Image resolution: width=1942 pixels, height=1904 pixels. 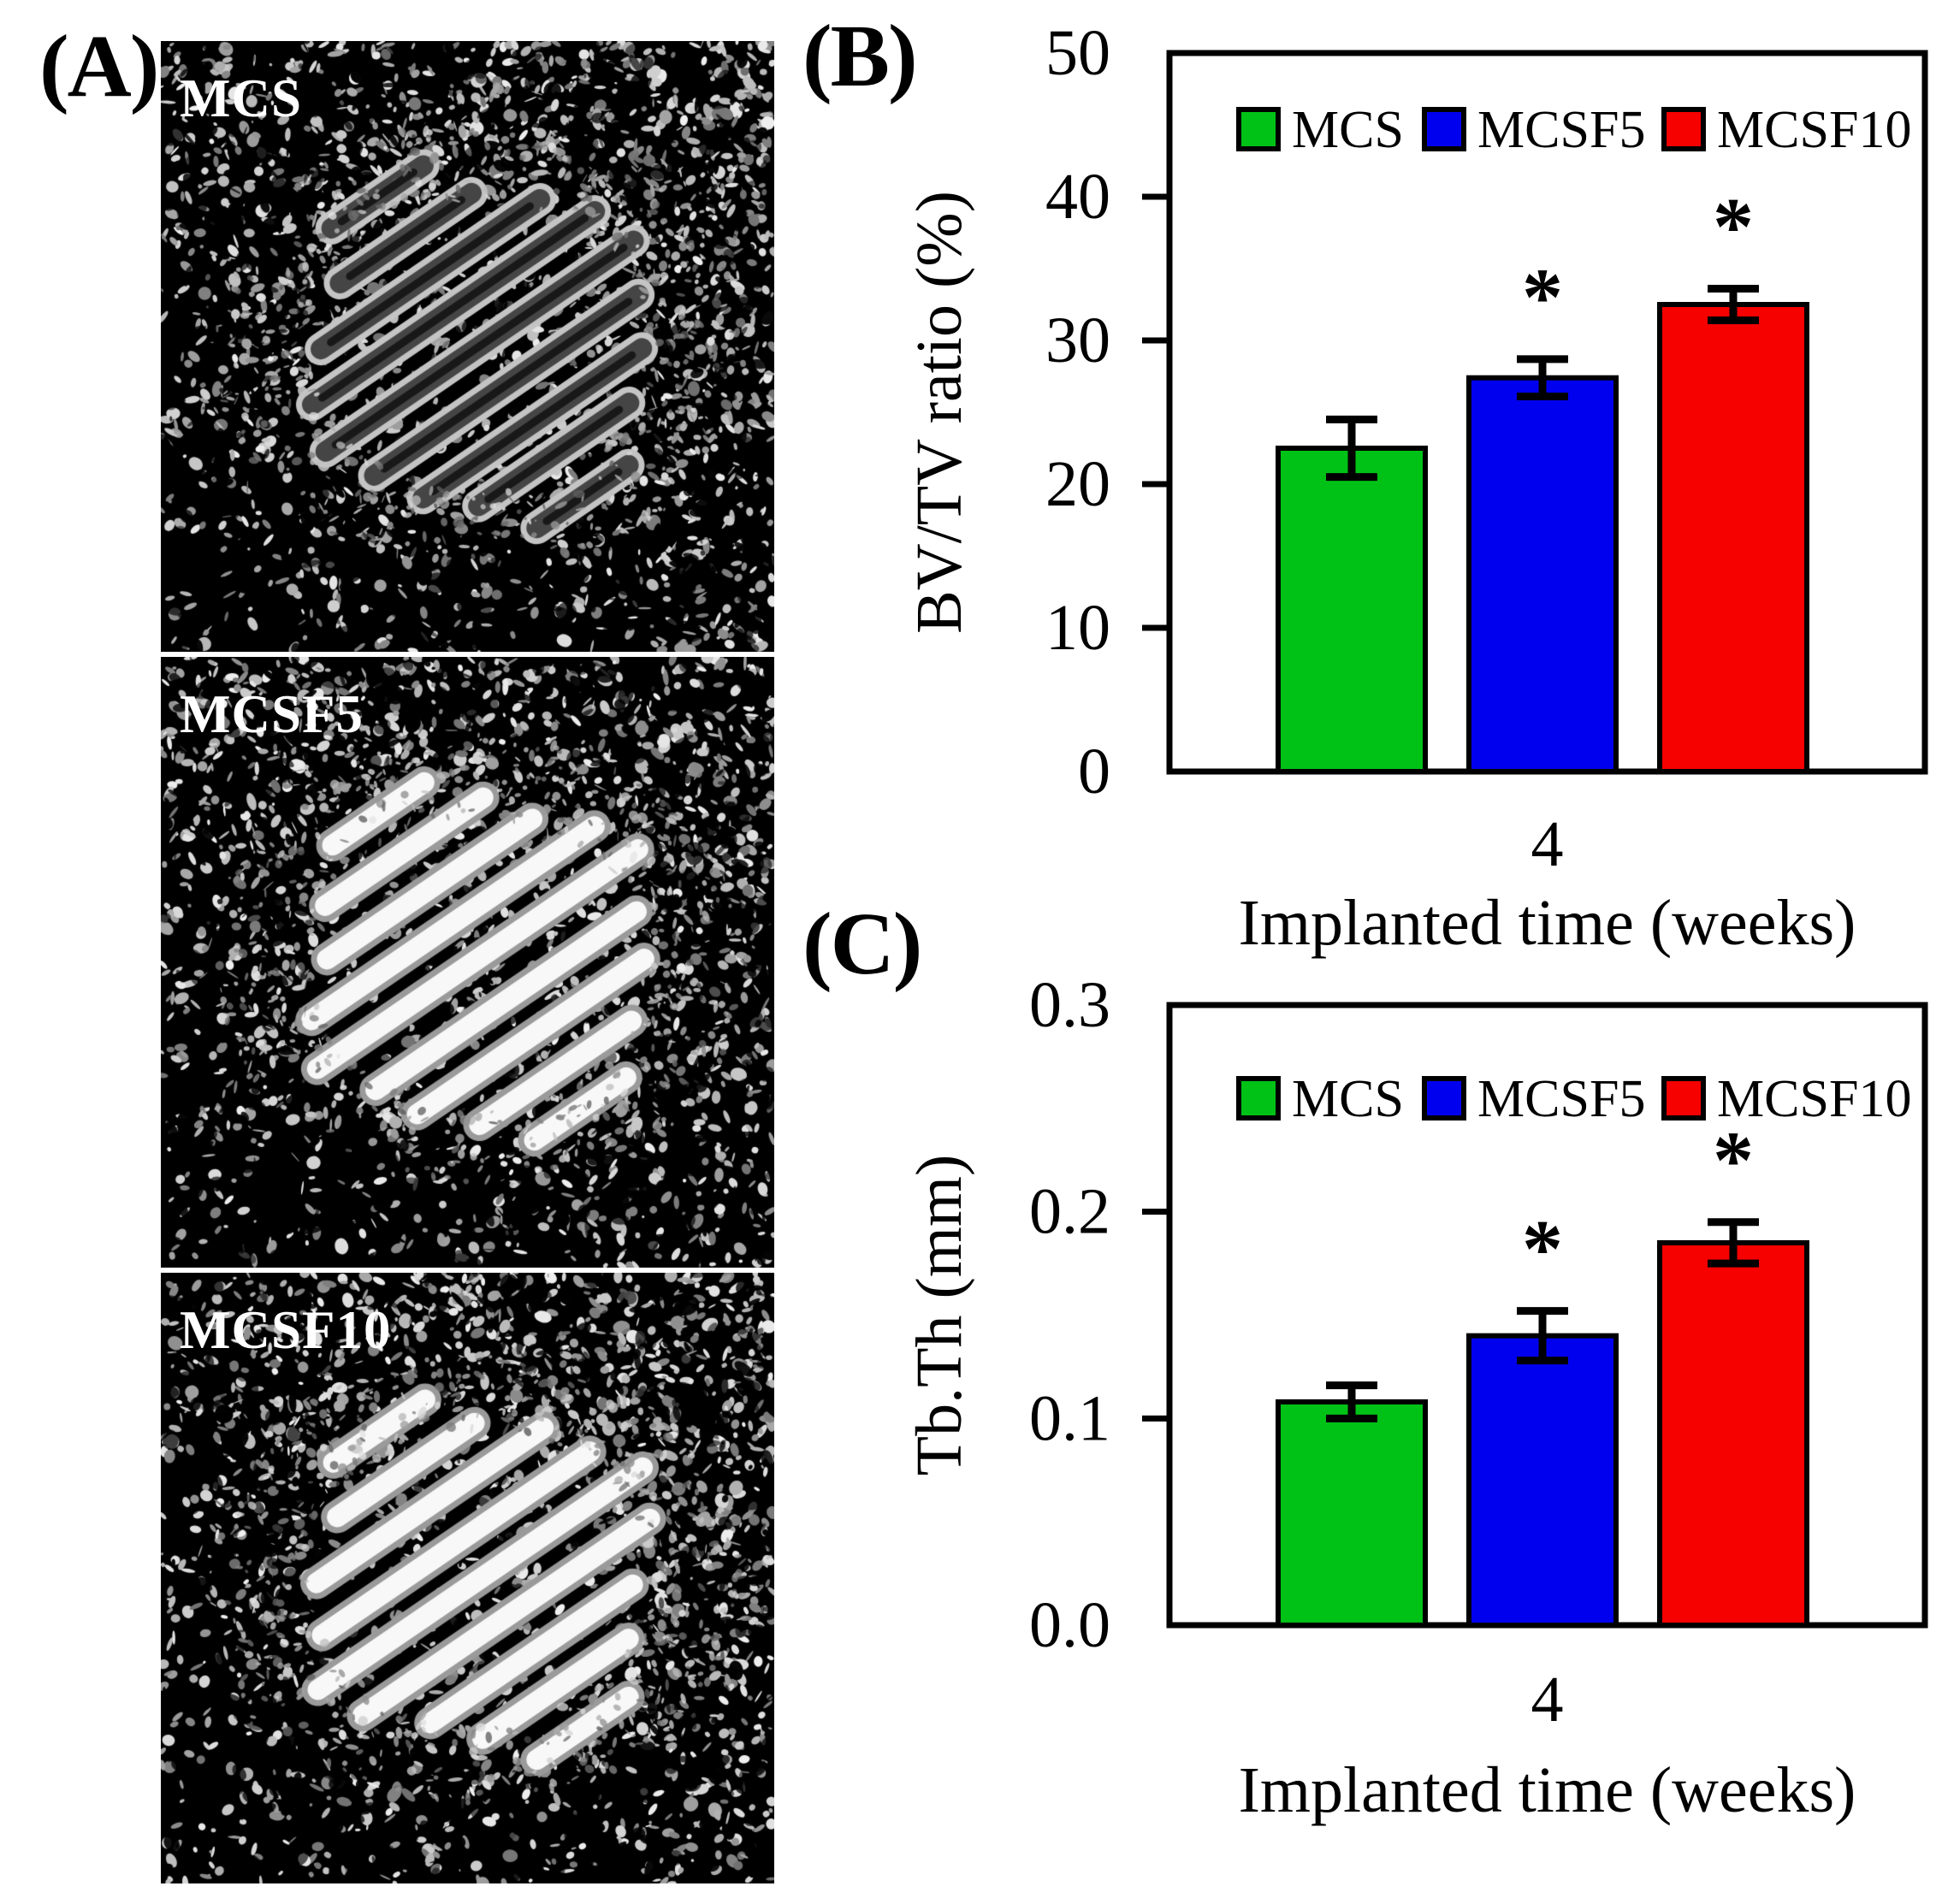 I want to click on microct-image-mcsf5: MCSF5, so click(x=467, y=963).